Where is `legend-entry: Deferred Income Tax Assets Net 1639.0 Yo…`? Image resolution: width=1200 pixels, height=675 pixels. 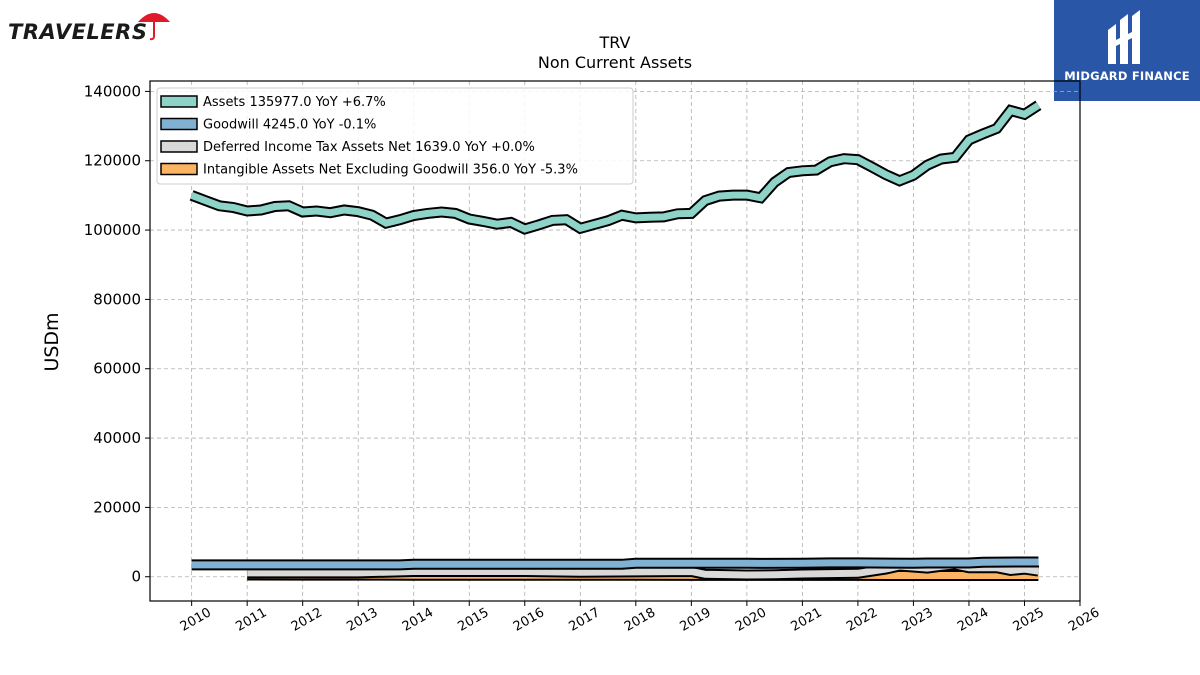 legend-entry: Deferred Income Tax Assets Net 1639.0 Yo… is located at coordinates (369, 147).